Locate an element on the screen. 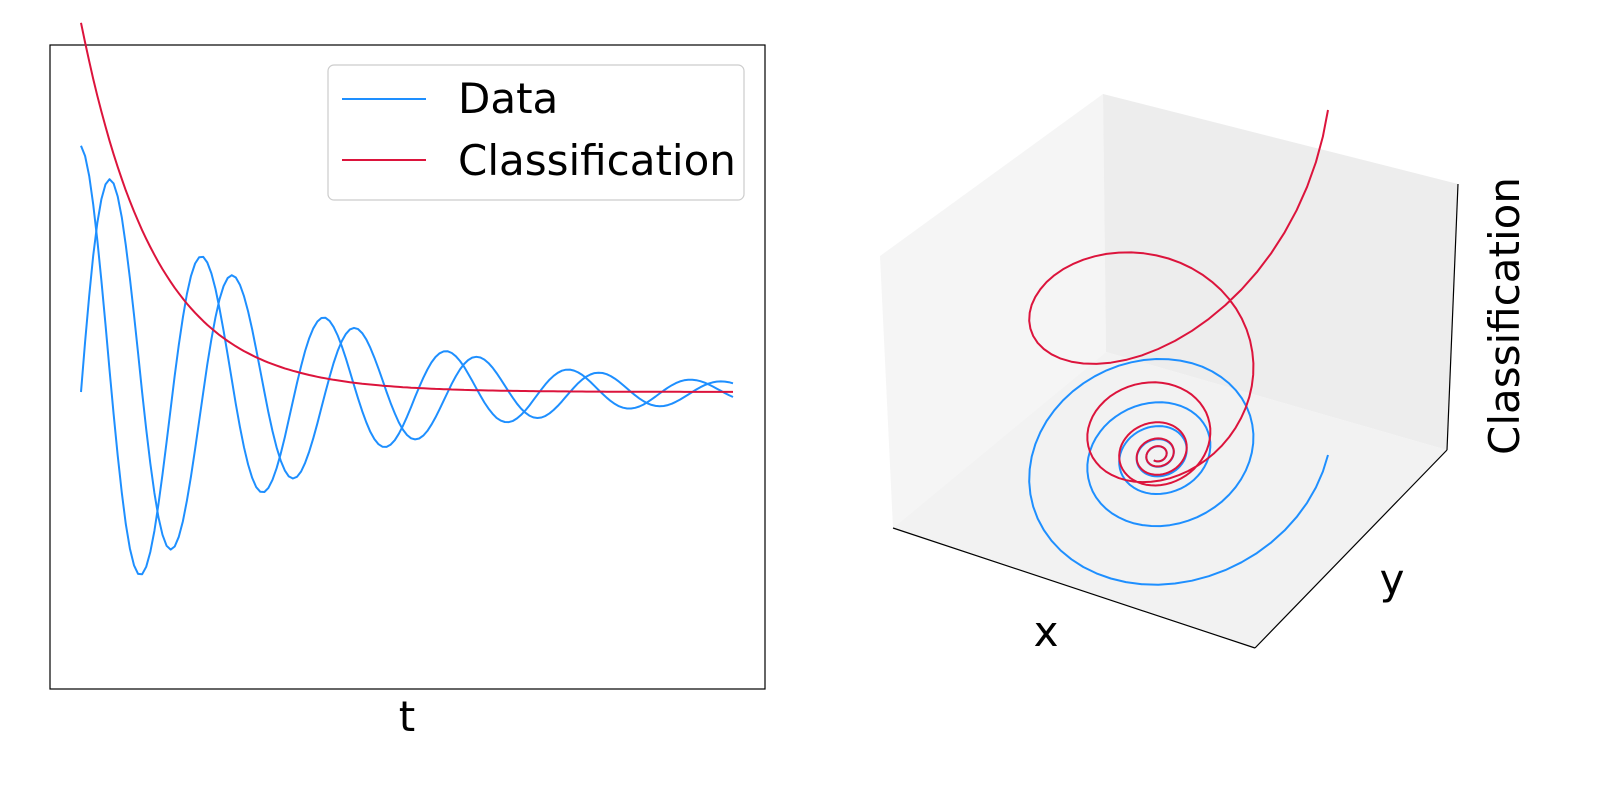 This screenshot has width=1600, height=800. legend-label-classification: Classification is located at coordinates (597, 160).